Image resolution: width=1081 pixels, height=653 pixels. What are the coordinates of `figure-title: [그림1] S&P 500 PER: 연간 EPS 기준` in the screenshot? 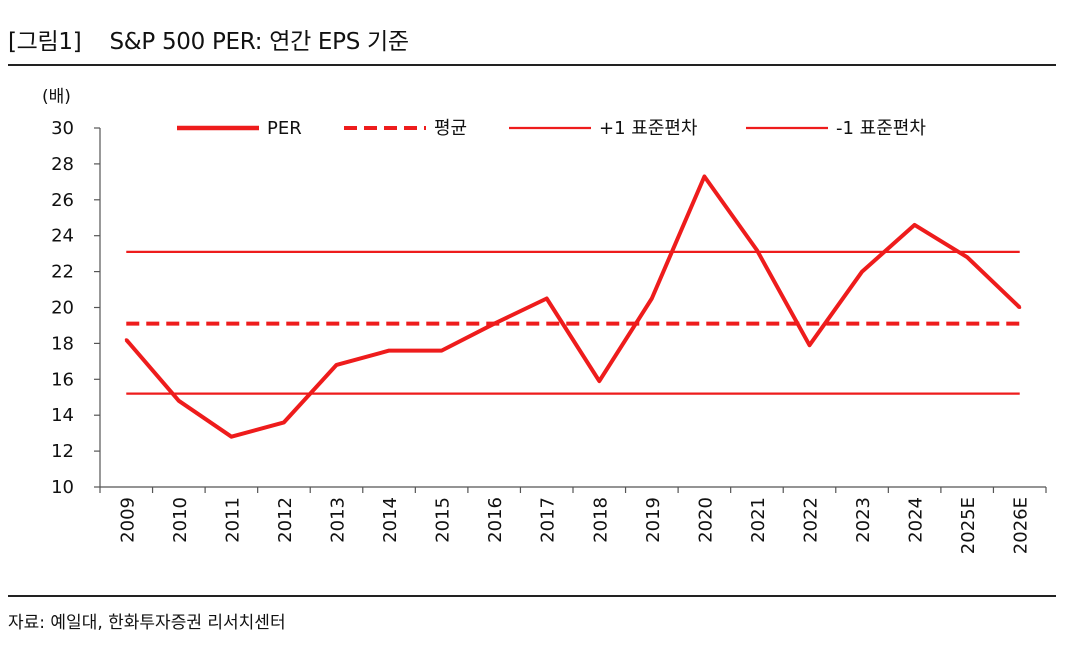 It's located at (208, 42).